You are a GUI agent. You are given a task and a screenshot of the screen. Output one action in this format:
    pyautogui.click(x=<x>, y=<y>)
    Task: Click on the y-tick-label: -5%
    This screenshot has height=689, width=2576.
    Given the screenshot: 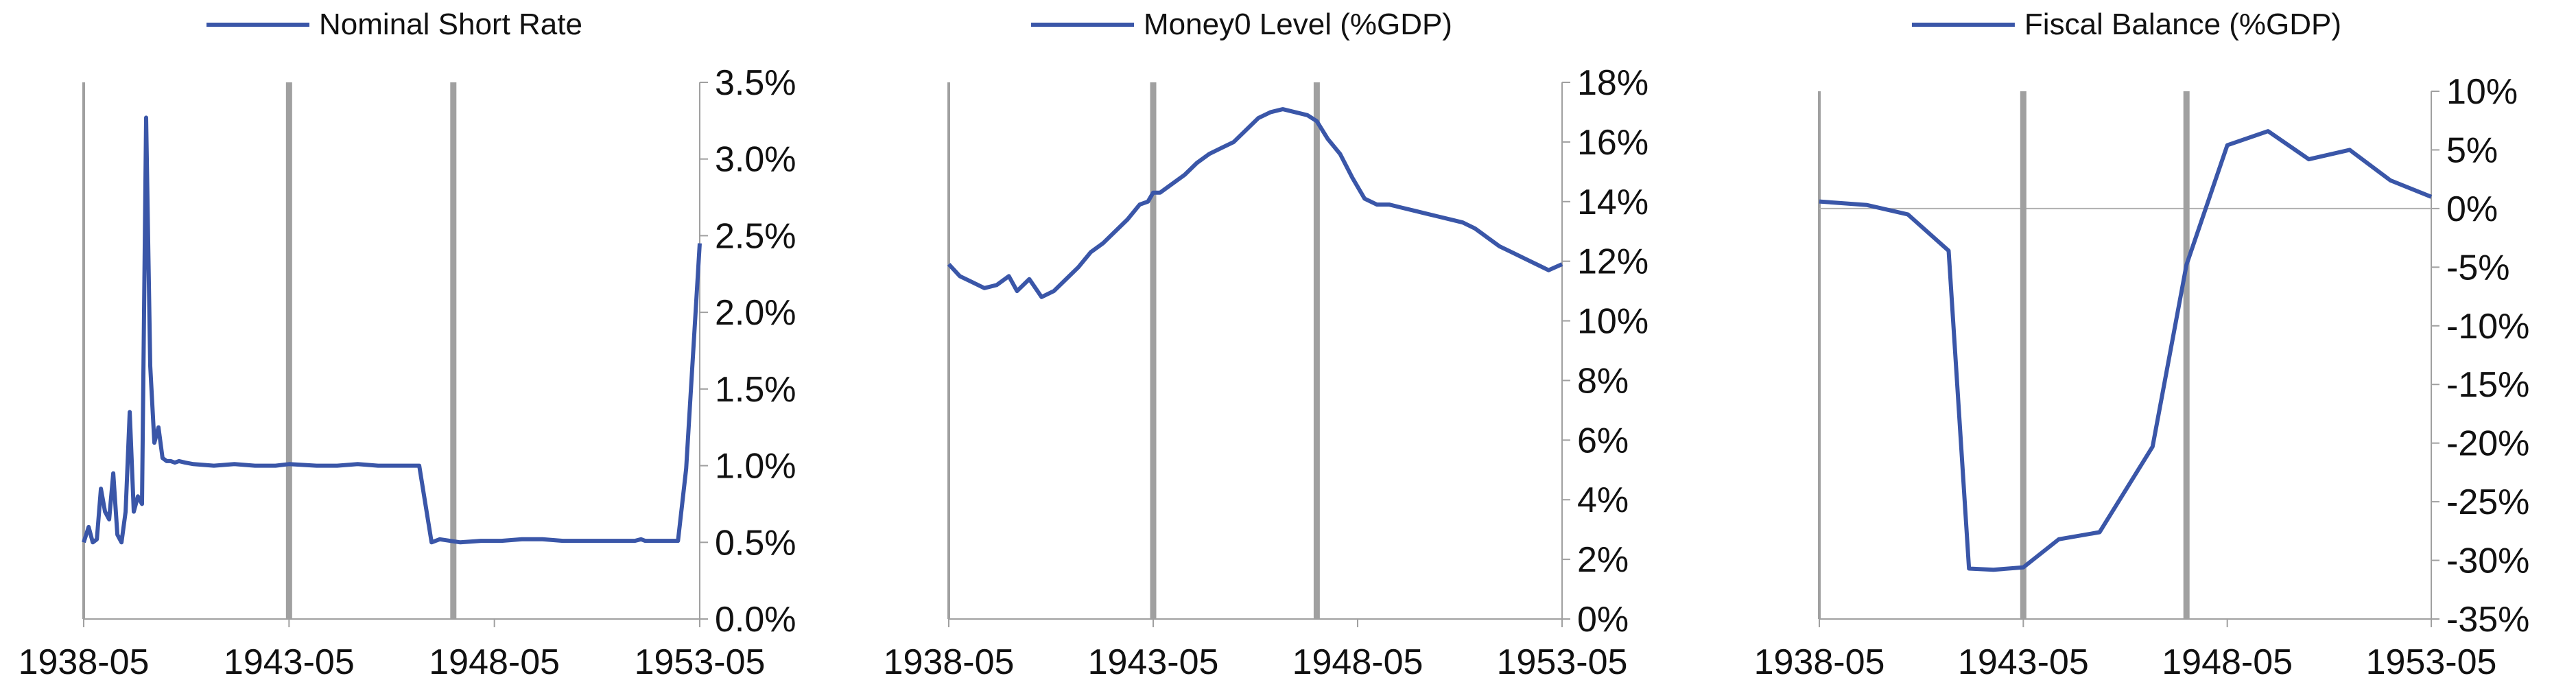 What is the action you would take?
    pyautogui.click(x=2477, y=268)
    